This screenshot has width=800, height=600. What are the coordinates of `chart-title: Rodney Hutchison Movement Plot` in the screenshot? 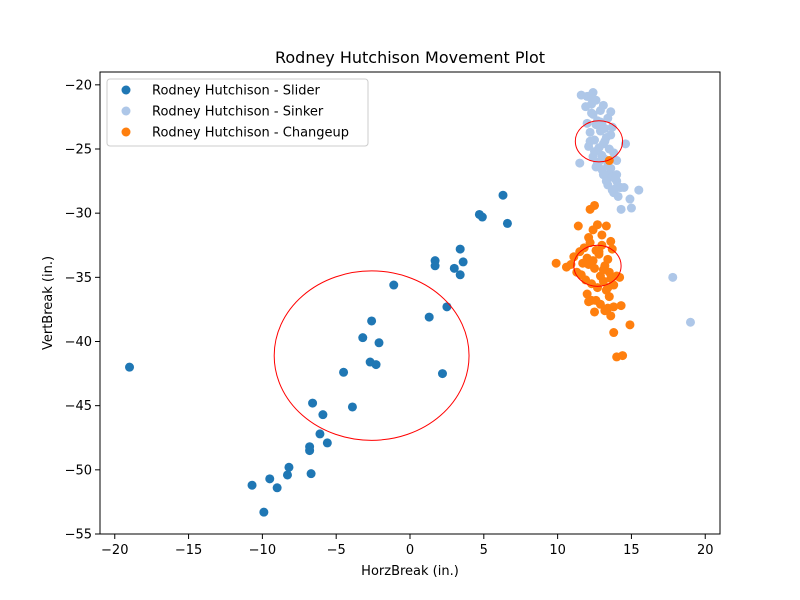 It's located at (410, 57).